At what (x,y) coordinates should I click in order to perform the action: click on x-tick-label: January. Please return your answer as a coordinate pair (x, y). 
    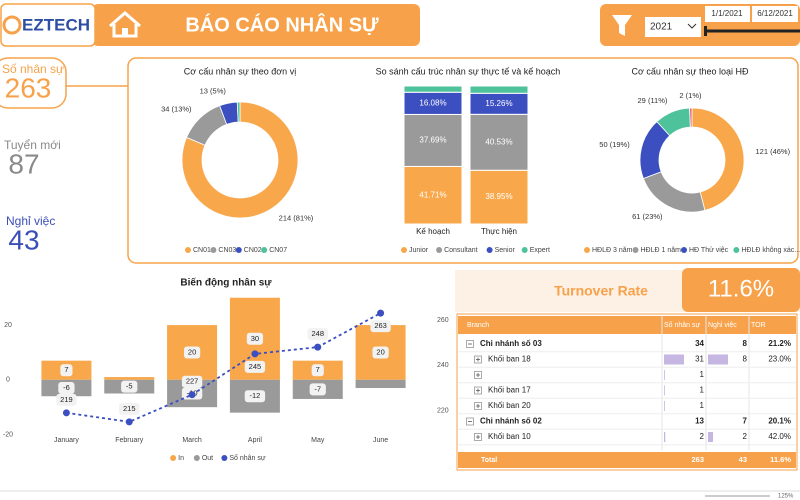
    Looking at the image, I should click on (66, 440).